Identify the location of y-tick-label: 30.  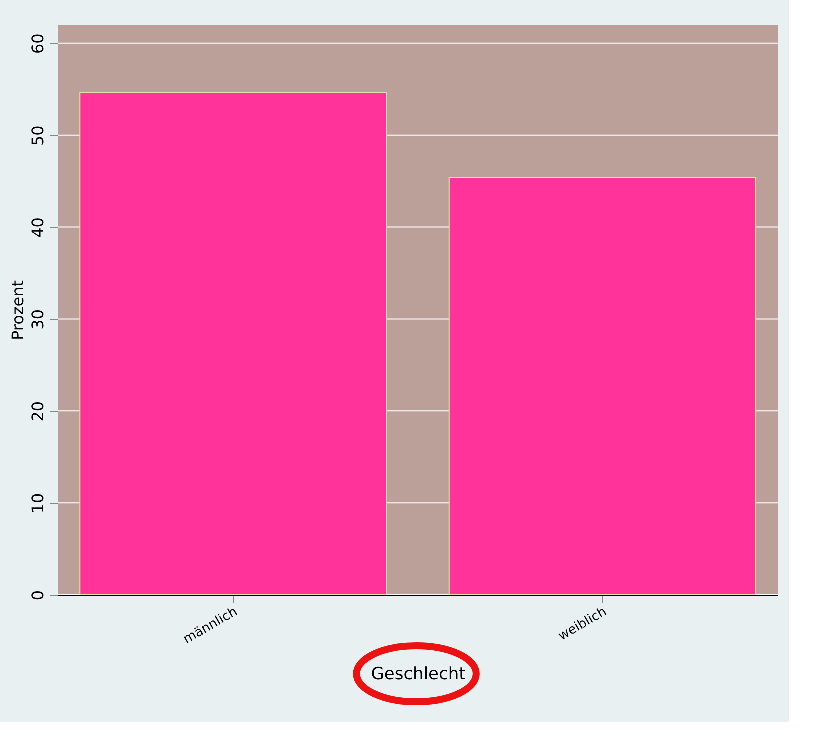
(38, 320).